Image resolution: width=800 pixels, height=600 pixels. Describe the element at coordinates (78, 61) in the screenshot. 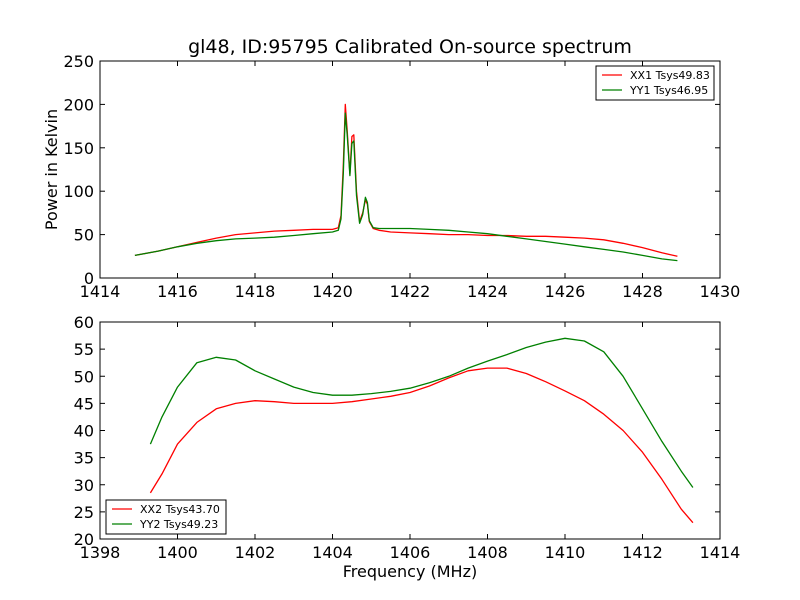

I see `y-tick-label: 250` at that location.